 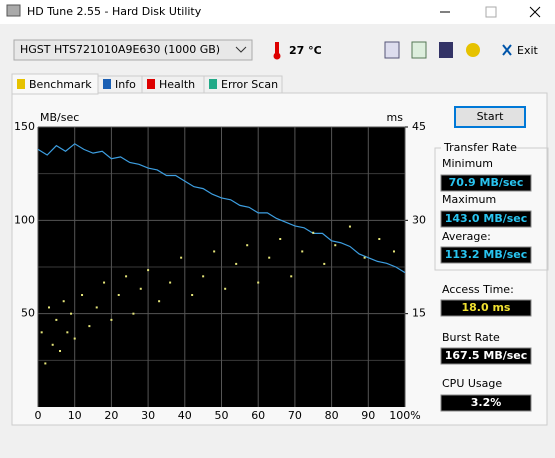 What do you see at coordinates (38, 415) in the screenshot?
I see `x-tick-label: 0` at bounding box center [38, 415].